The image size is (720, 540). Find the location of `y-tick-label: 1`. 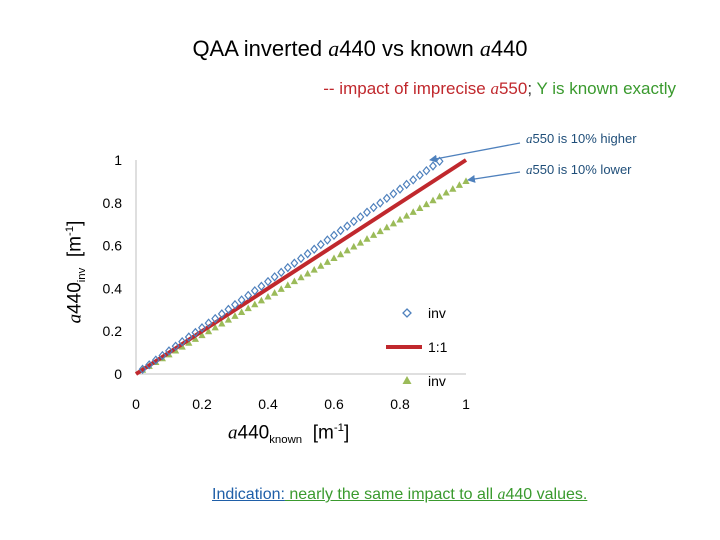

y-tick-label: 1 is located at coordinates (118, 160).